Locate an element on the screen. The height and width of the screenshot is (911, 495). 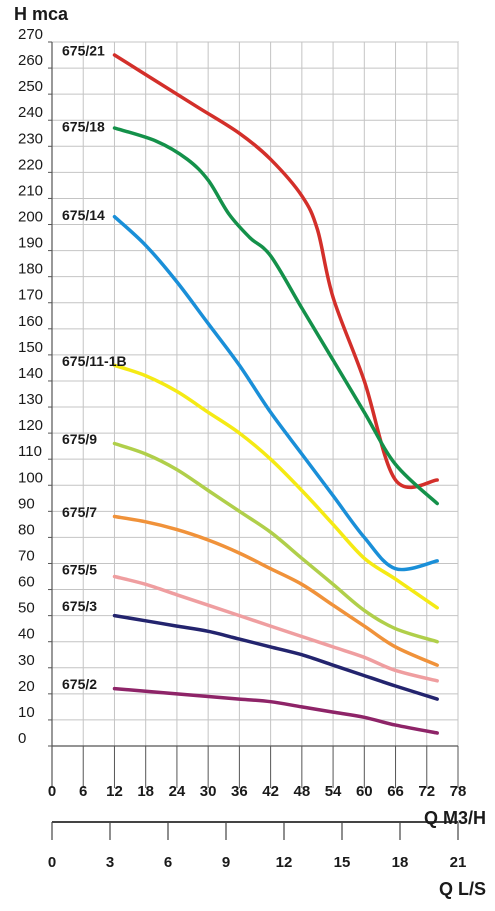
series-label-675-18: 675/18 is located at coordinates (83, 126).